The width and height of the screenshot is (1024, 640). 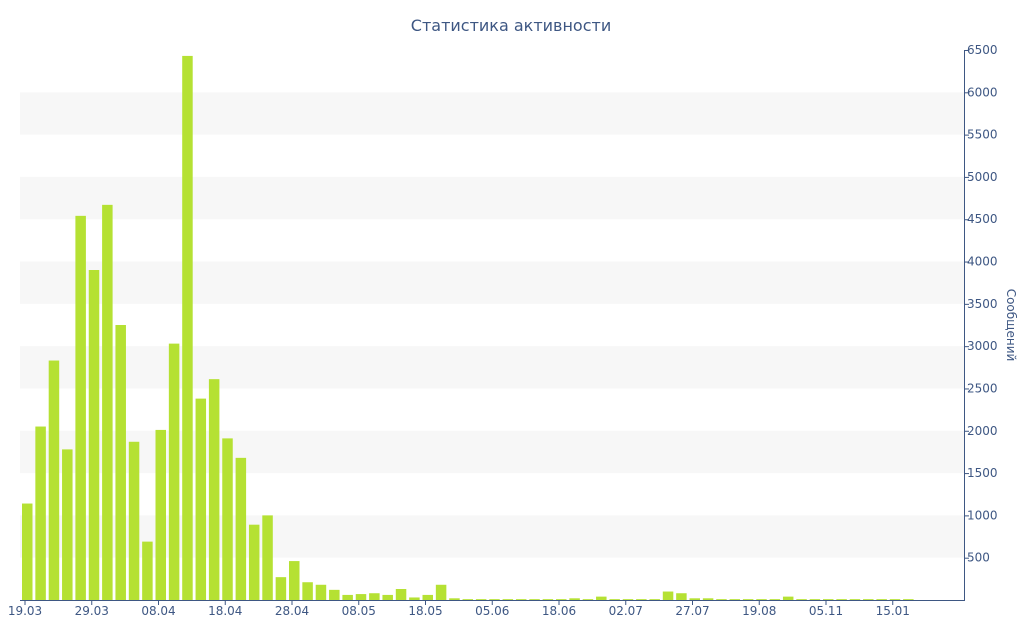 I want to click on x-tick-label: 05.06, so click(x=492, y=611).